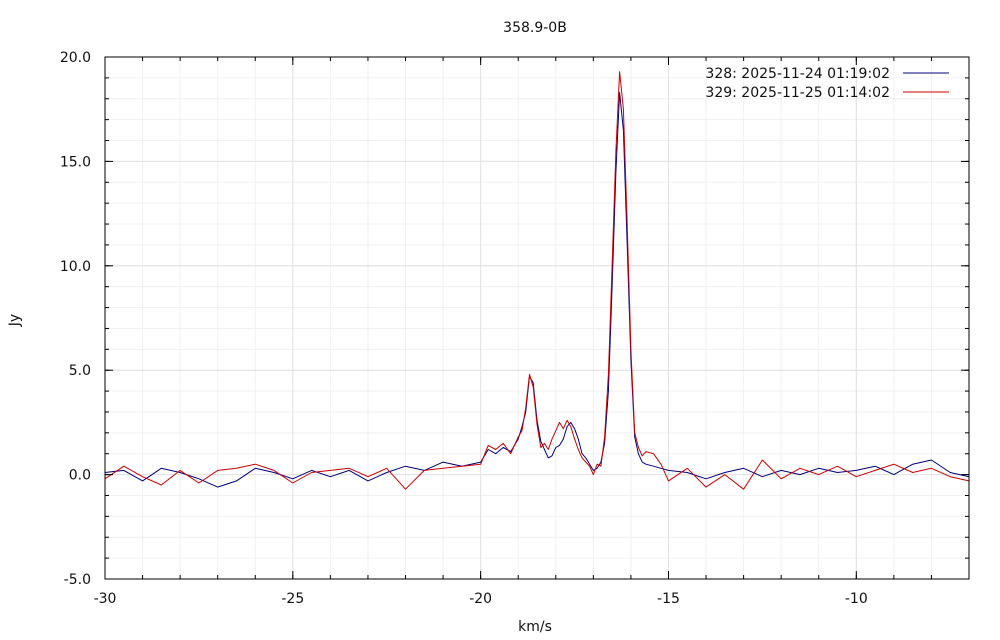  Describe the element at coordinates (75, 267) in the screenshot. I see `y-tick-label: 10.0` at that location.